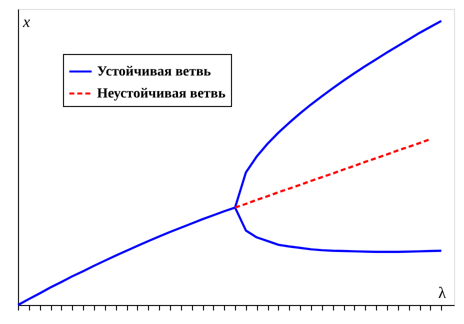  What do you see at coordinates (154, 72) in the screenshot?
I see `legend-label: Устойчивая ветвь` at bounding box center [154, 72].